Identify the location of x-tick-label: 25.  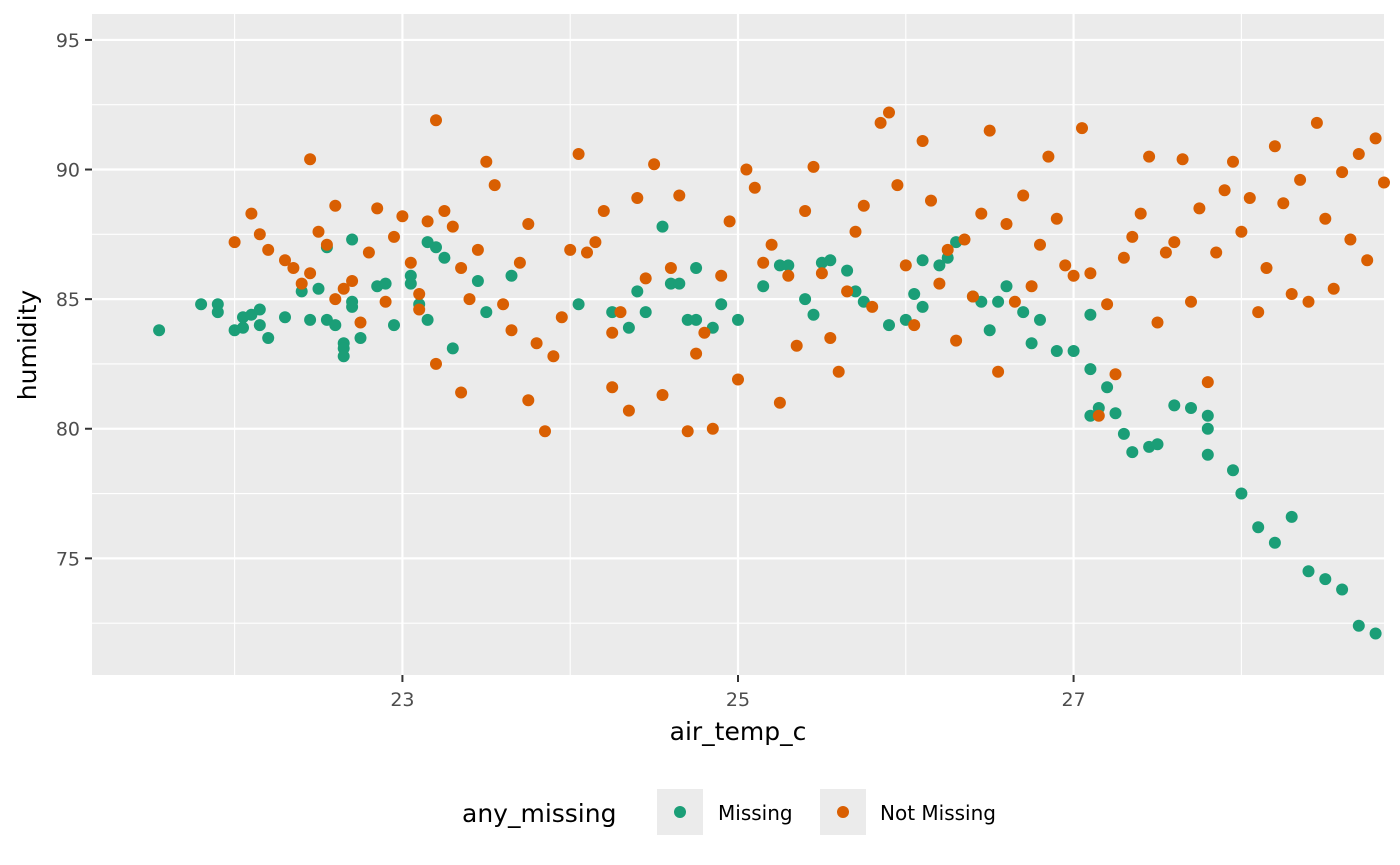
(738, 700).